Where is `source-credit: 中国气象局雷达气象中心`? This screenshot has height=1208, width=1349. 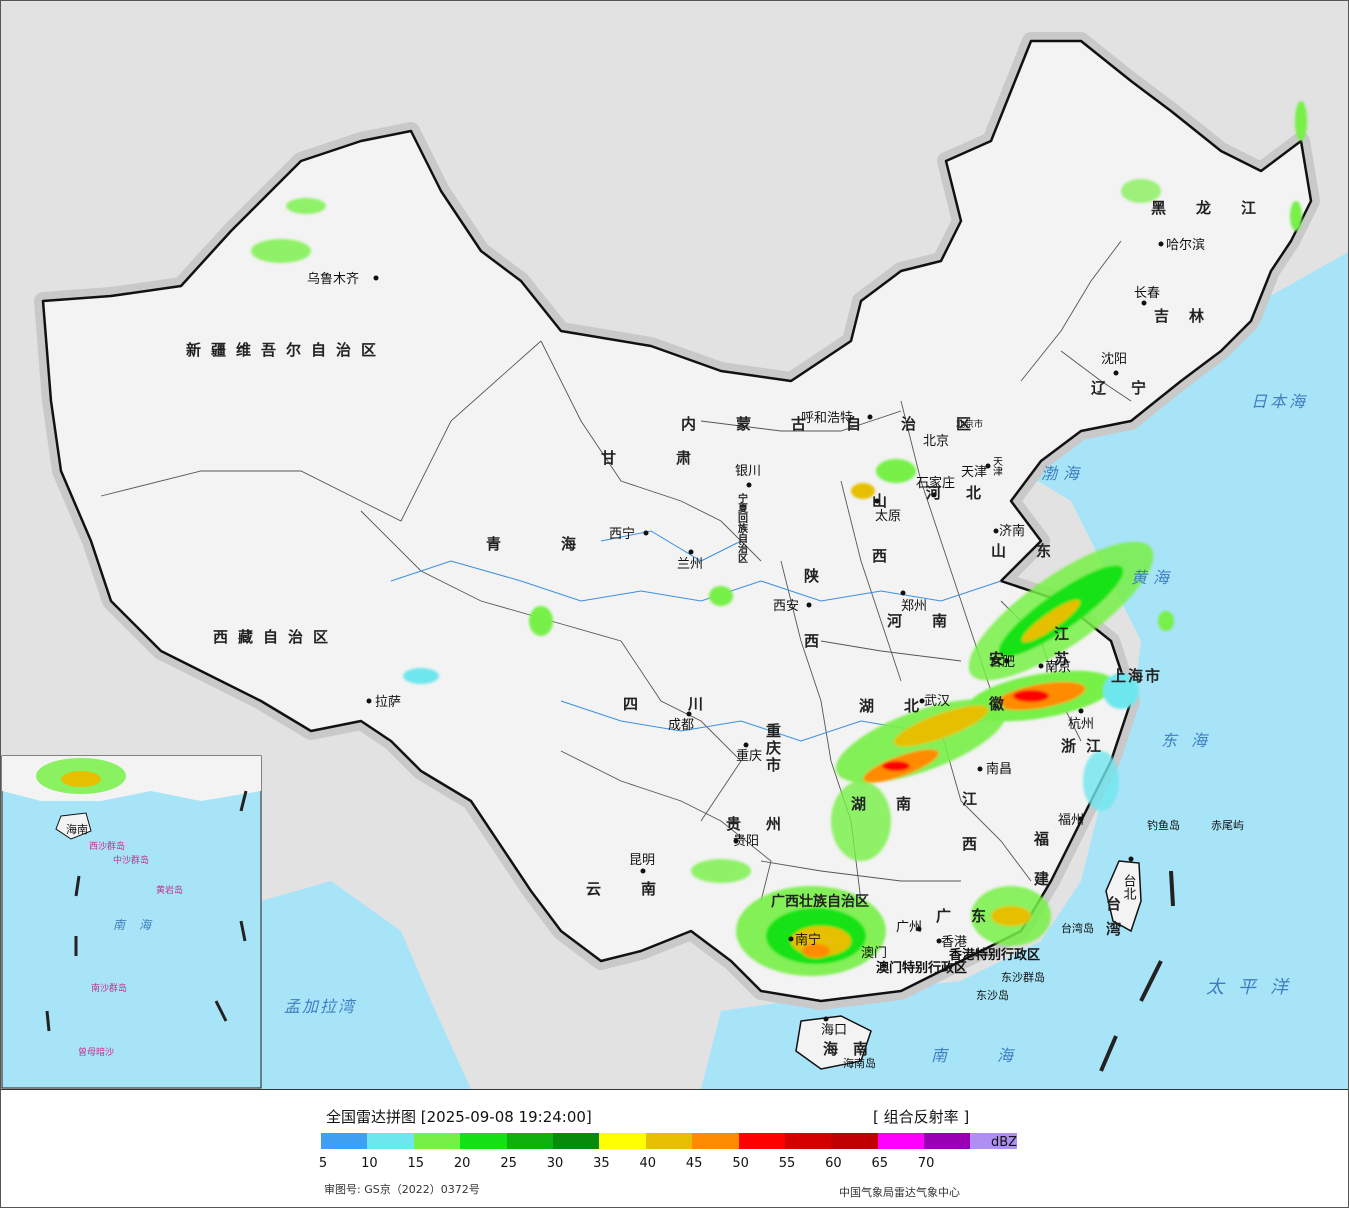 source-credit: 中国气象局雷达气象中心 is located at coordinates (899, 1192).